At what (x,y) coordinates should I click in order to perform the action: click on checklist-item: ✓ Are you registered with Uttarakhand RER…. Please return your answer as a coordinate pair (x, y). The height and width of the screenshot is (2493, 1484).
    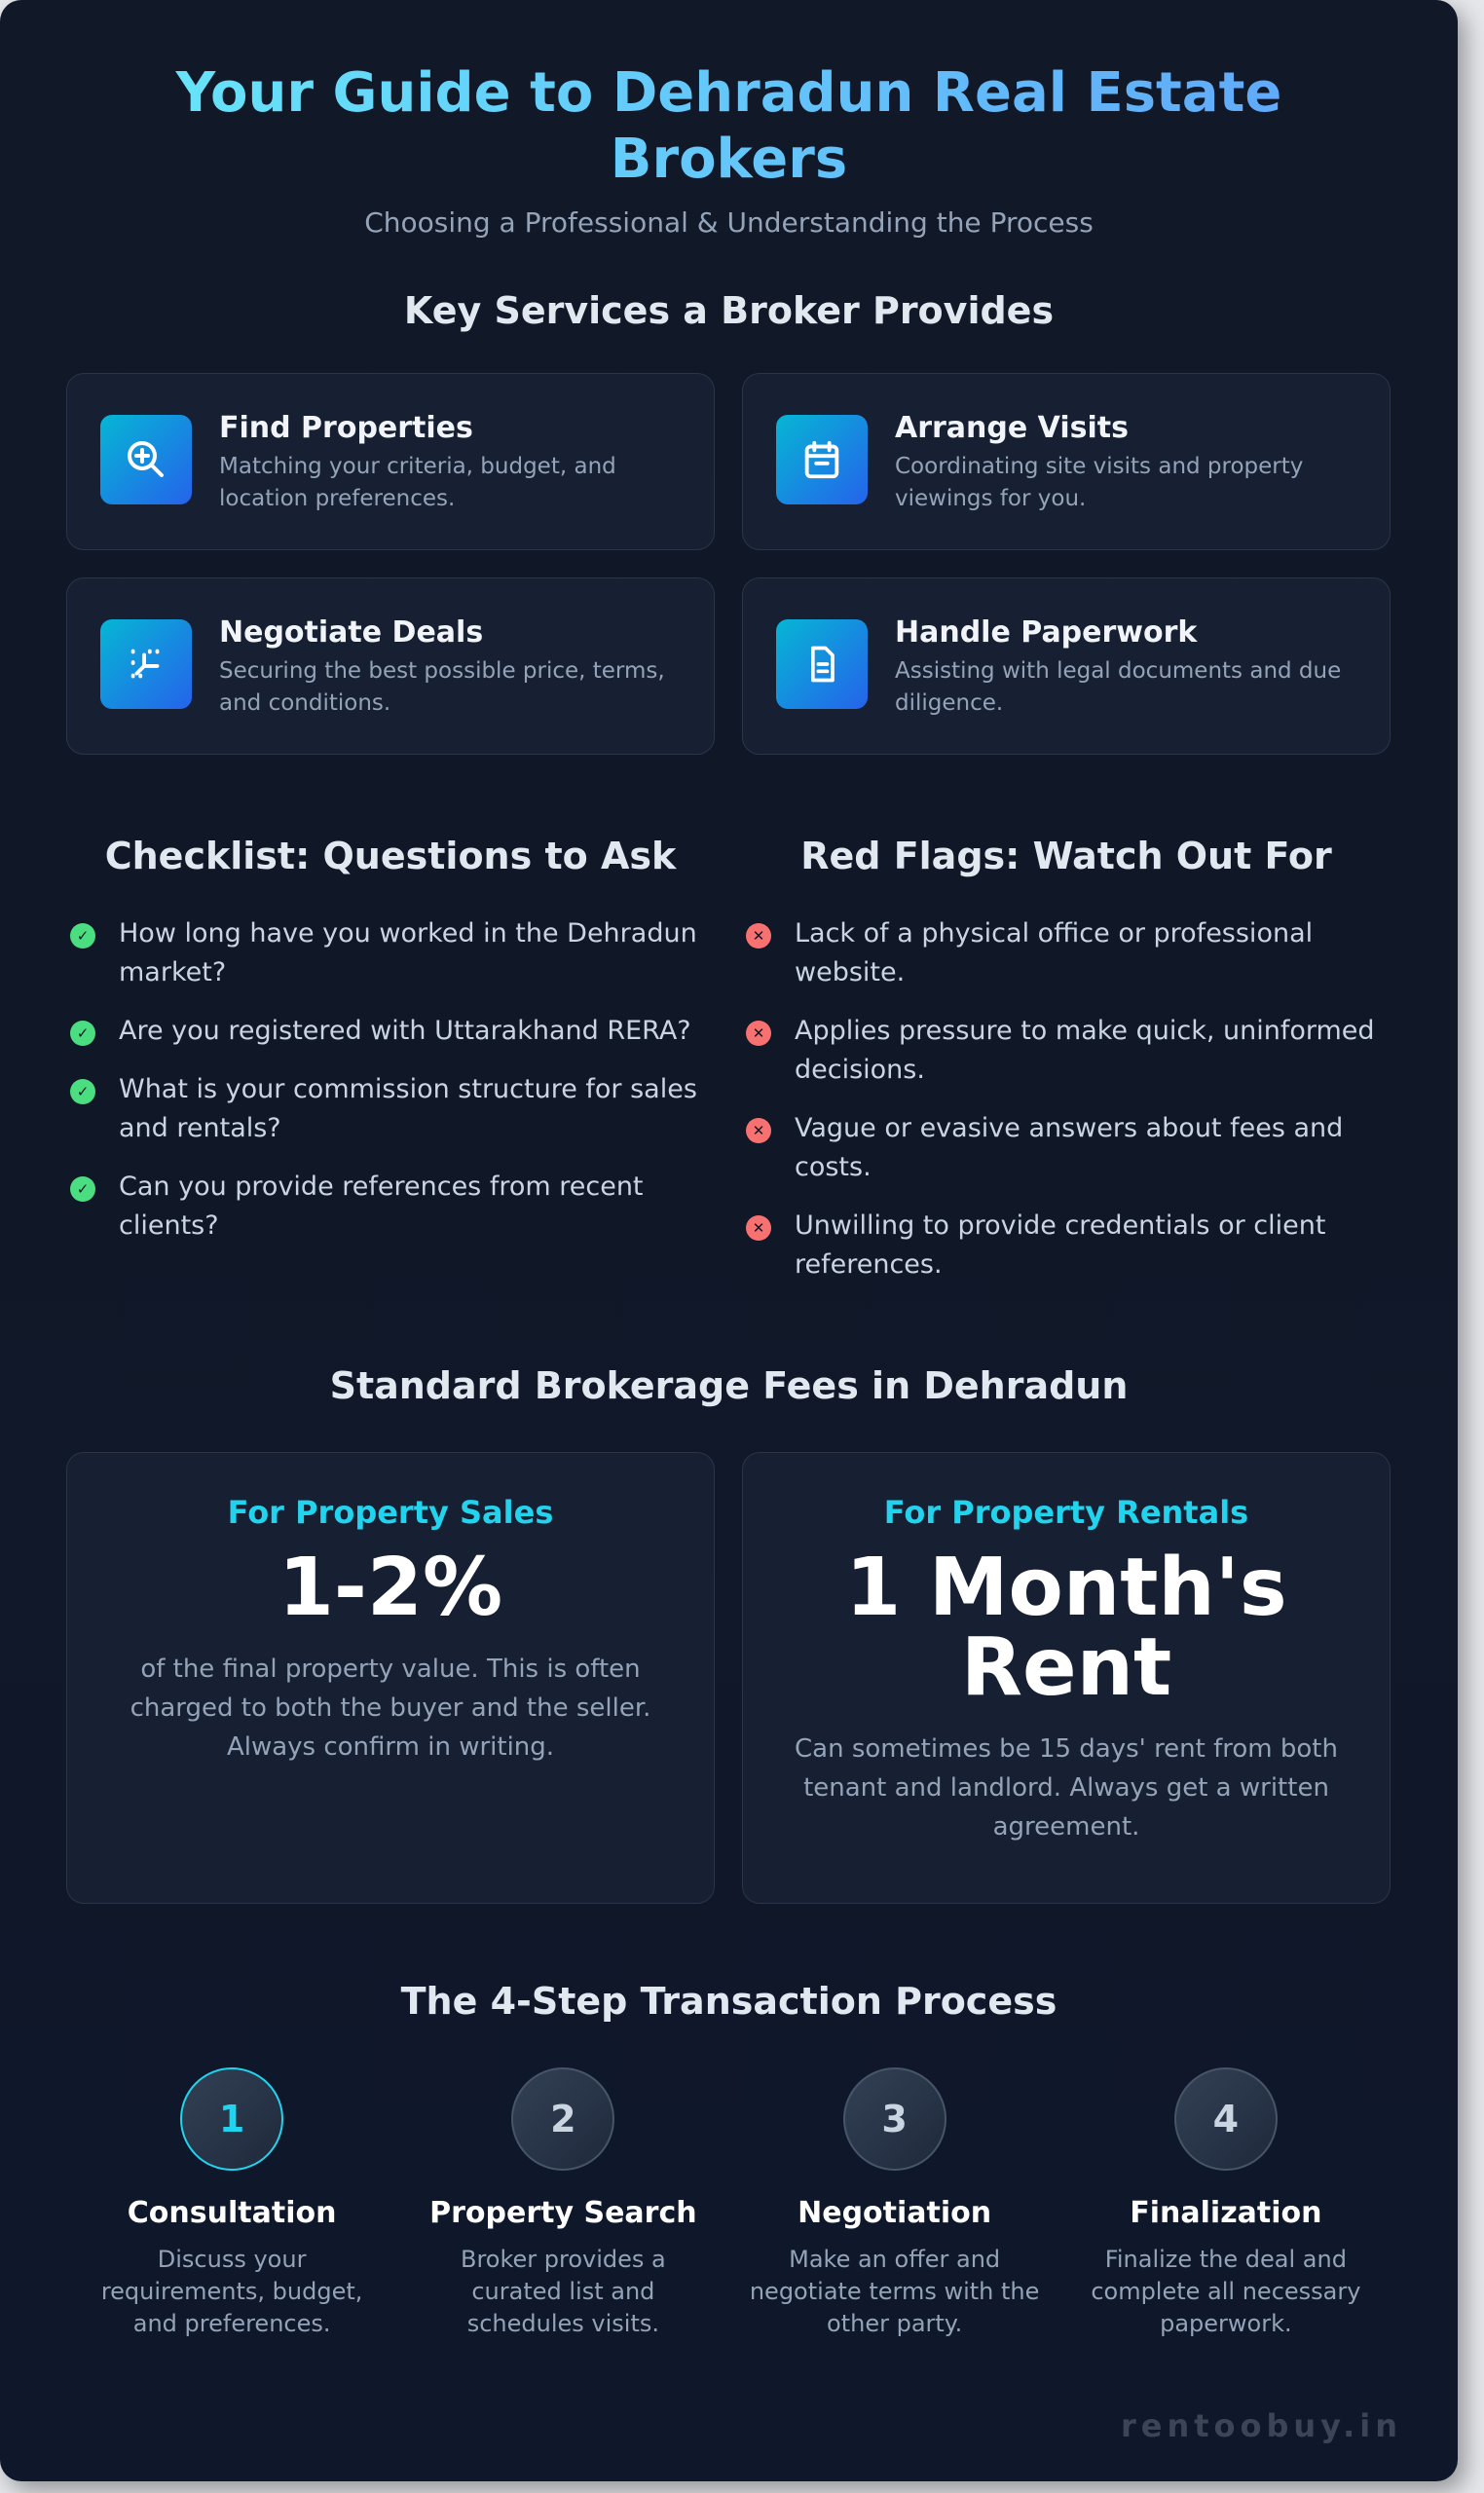
    Looking at the image, I should click on (390, 1032).